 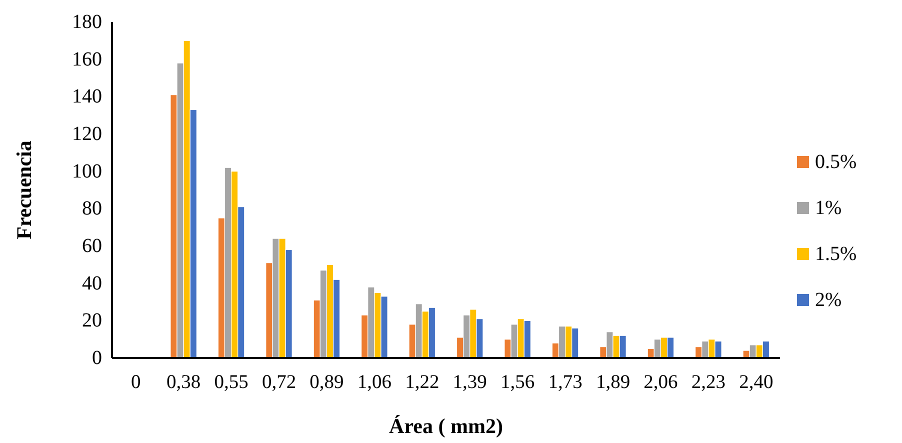 I want to click on x-tick-label: 0,89, so click(x=327, y=382).